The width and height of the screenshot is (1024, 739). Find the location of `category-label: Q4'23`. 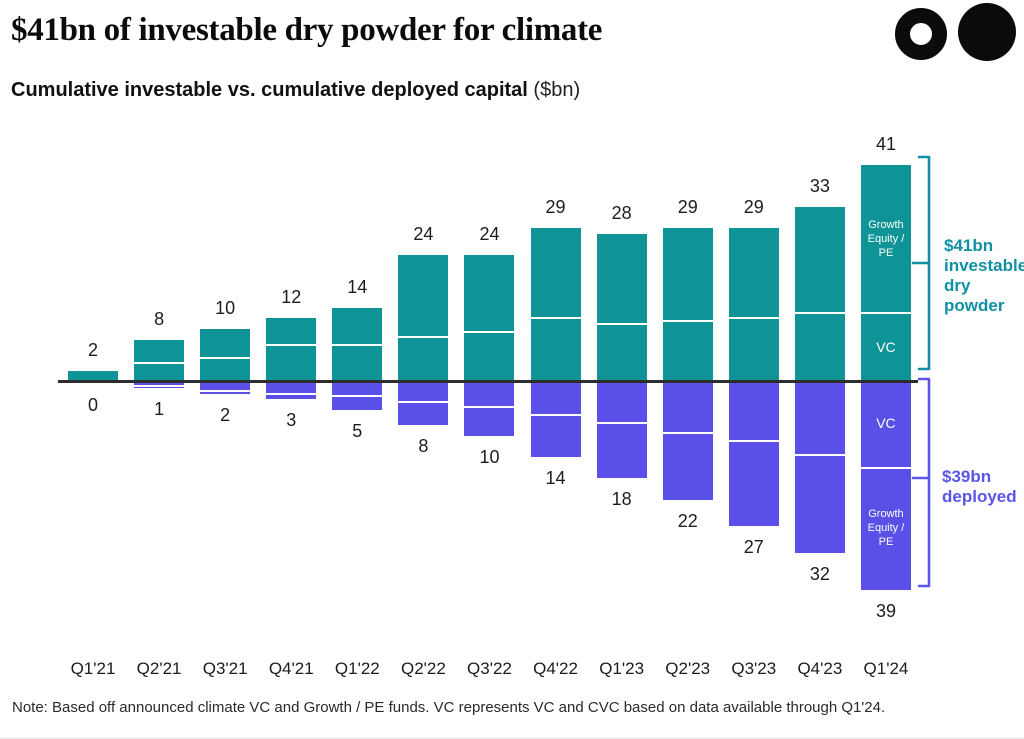

category-label: Q4'23 is located at coordinates (820, 668).